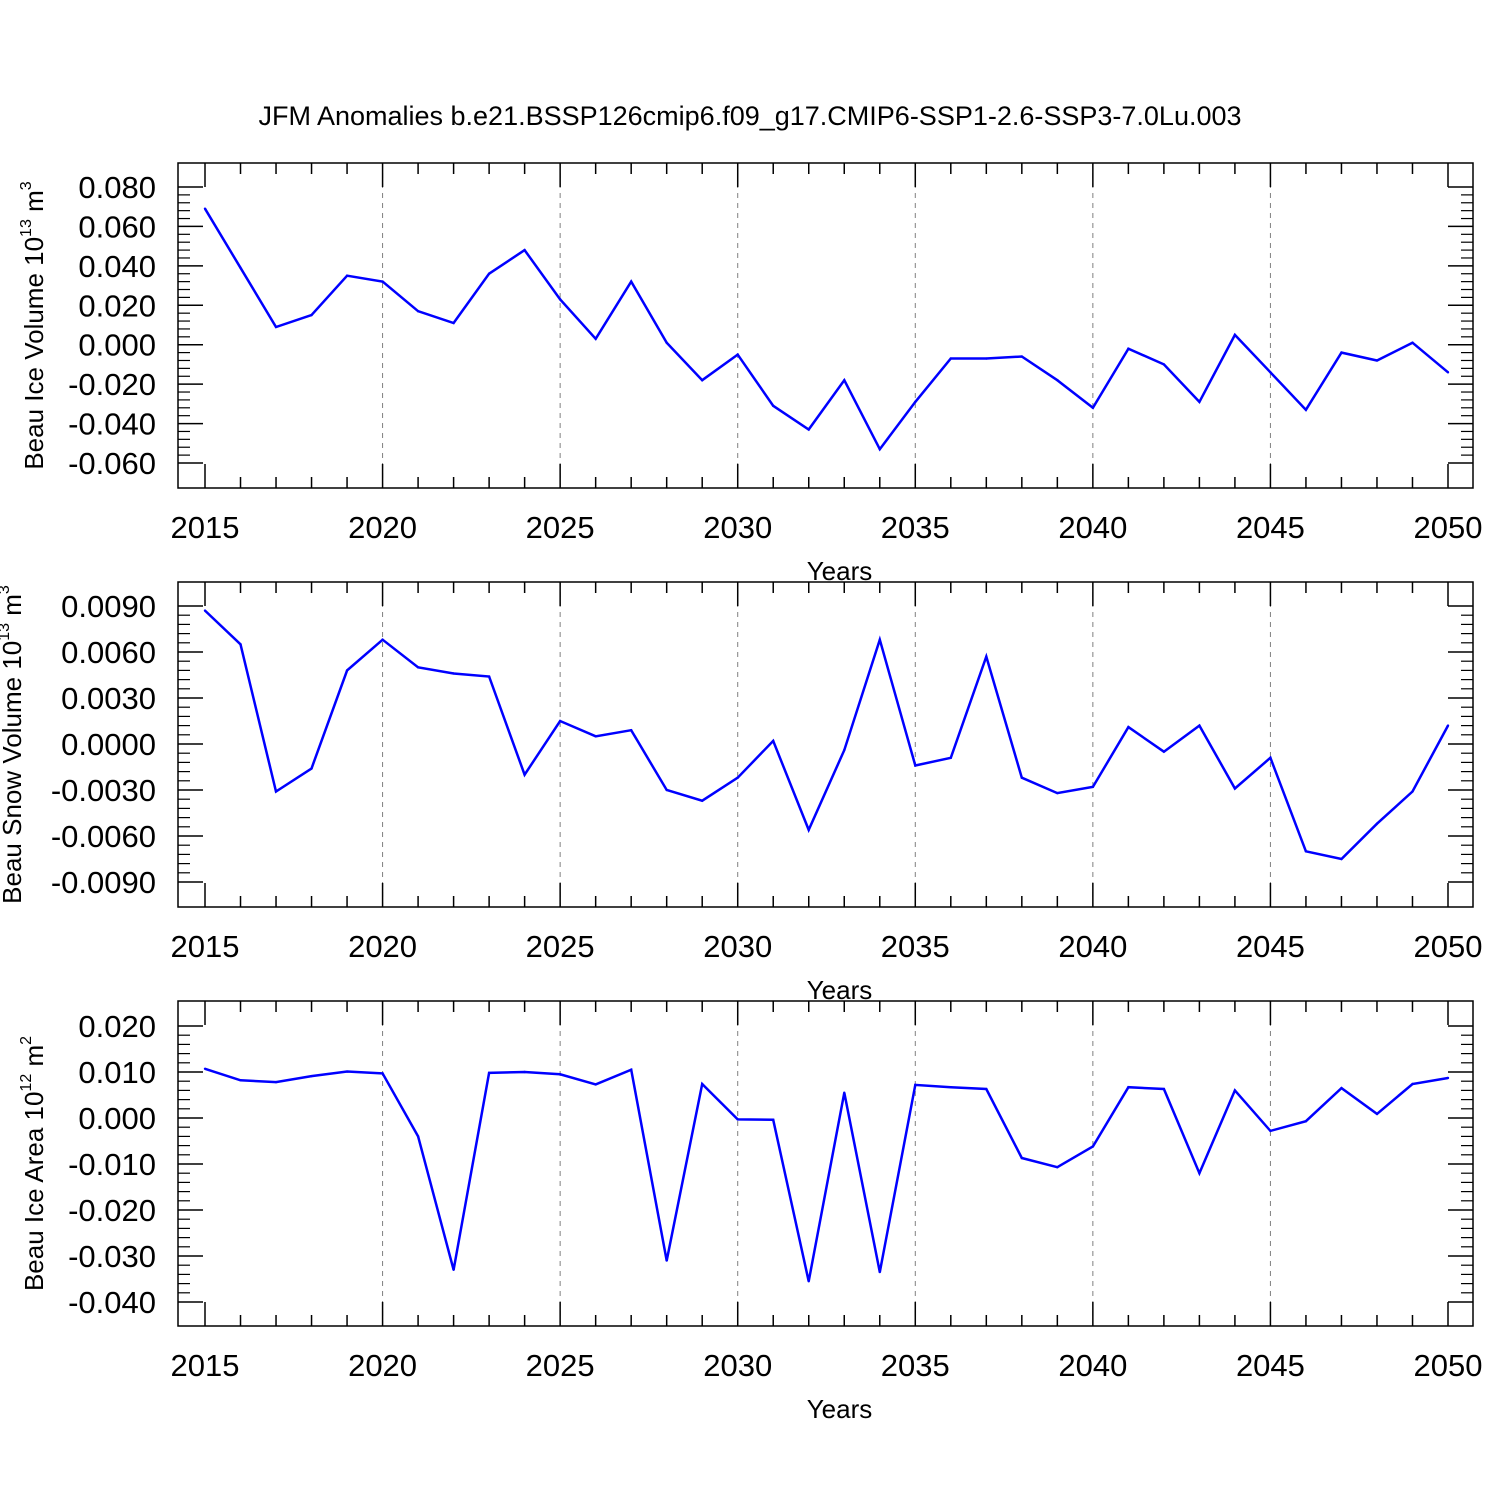 The image size is (1500, 1505). Describe the element at coordinates (34, 1191) in the screenshot. I see `y-axis-title-part: Beau Ice Area 10` at that location.